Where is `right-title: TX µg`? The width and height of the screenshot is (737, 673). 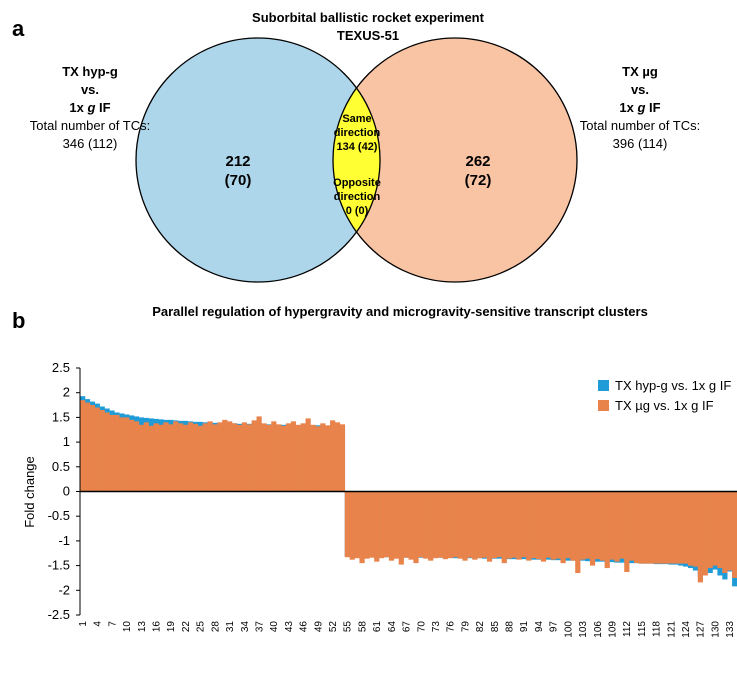 right-title: TX µg is located at coordinates (640, 71).